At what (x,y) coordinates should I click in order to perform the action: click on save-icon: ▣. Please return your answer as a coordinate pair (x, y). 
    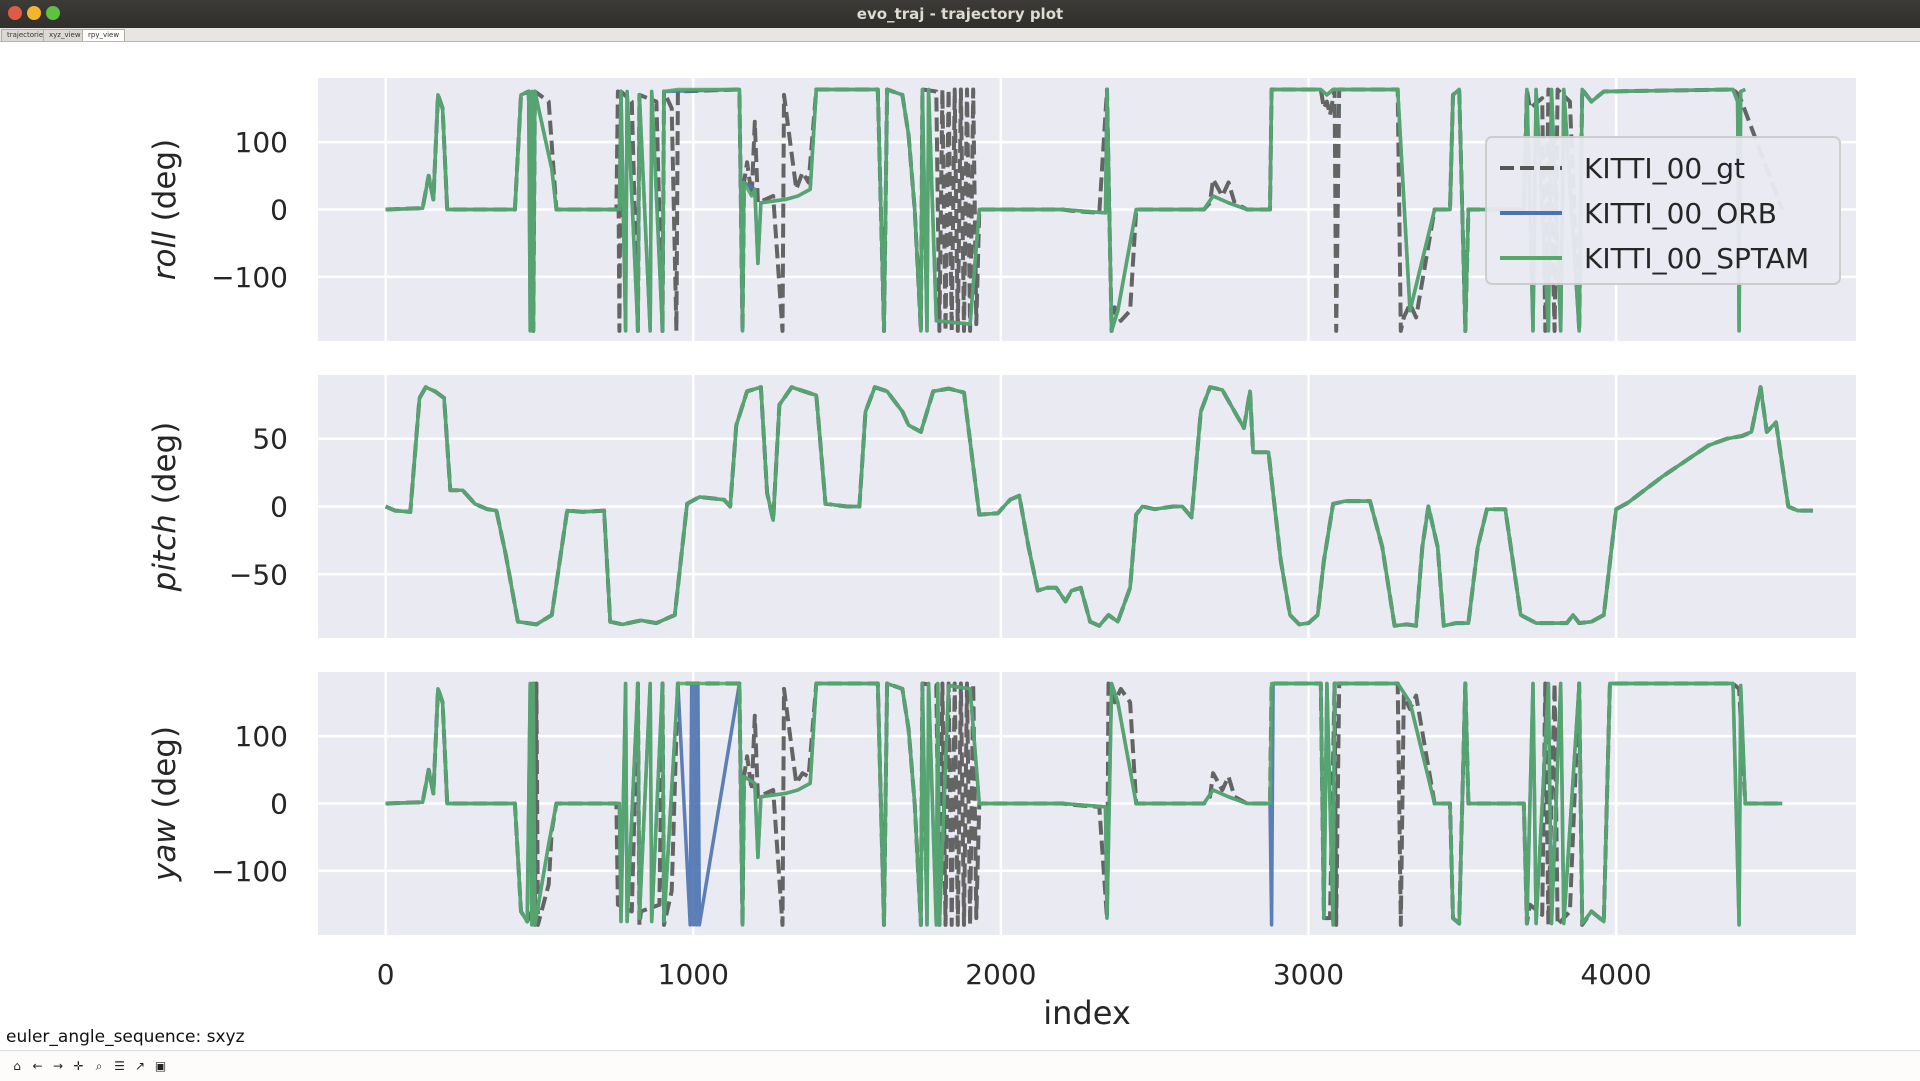
    Looking at the image, I should click on (161, 1066).